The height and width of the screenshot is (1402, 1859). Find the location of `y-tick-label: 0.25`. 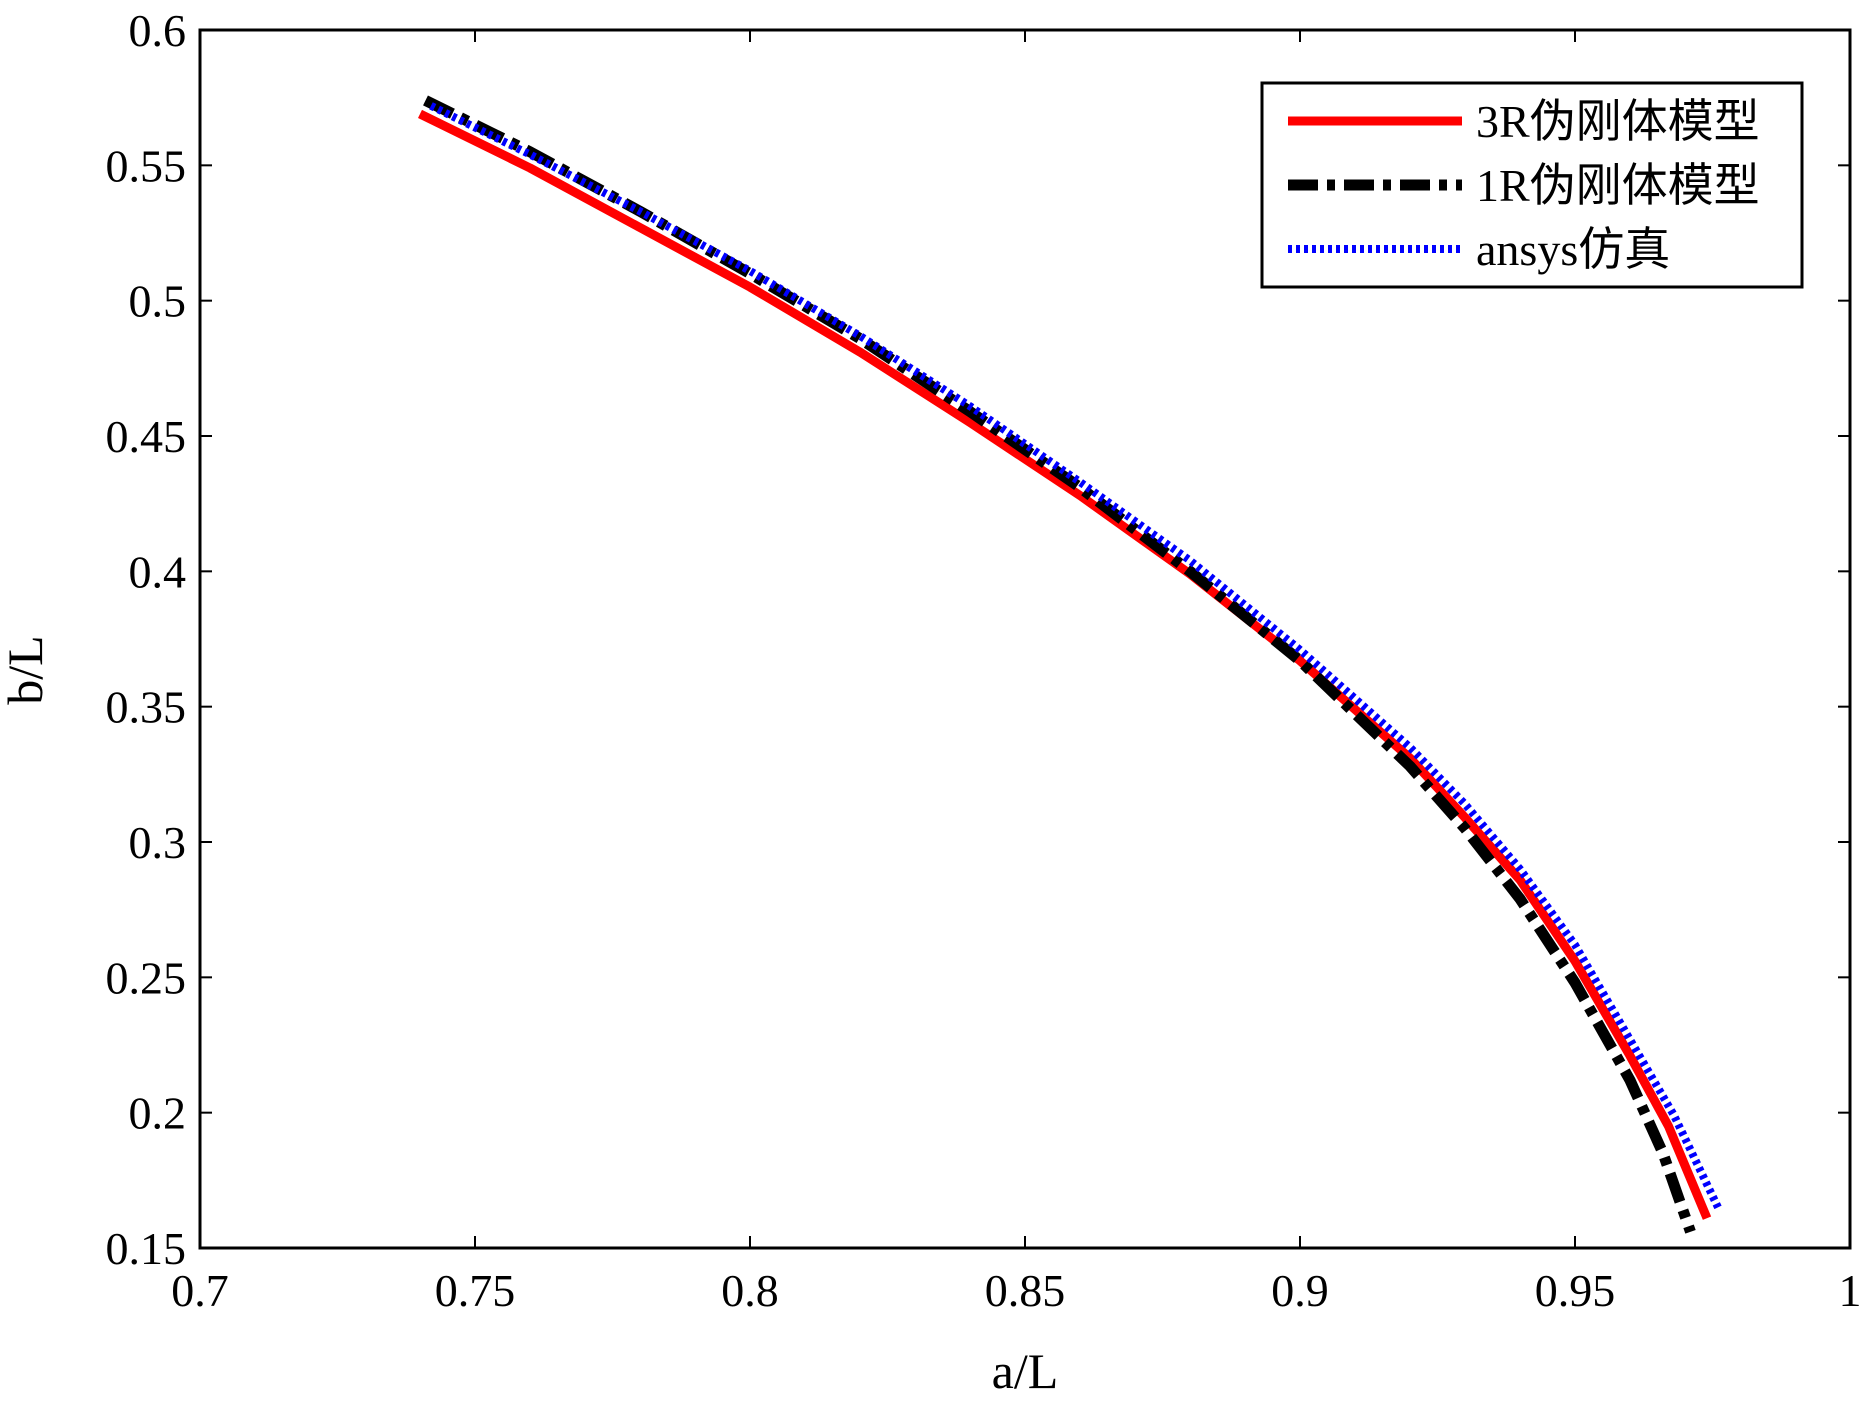

y-tick-label: 0.25 is located at coordinates (146, 977).